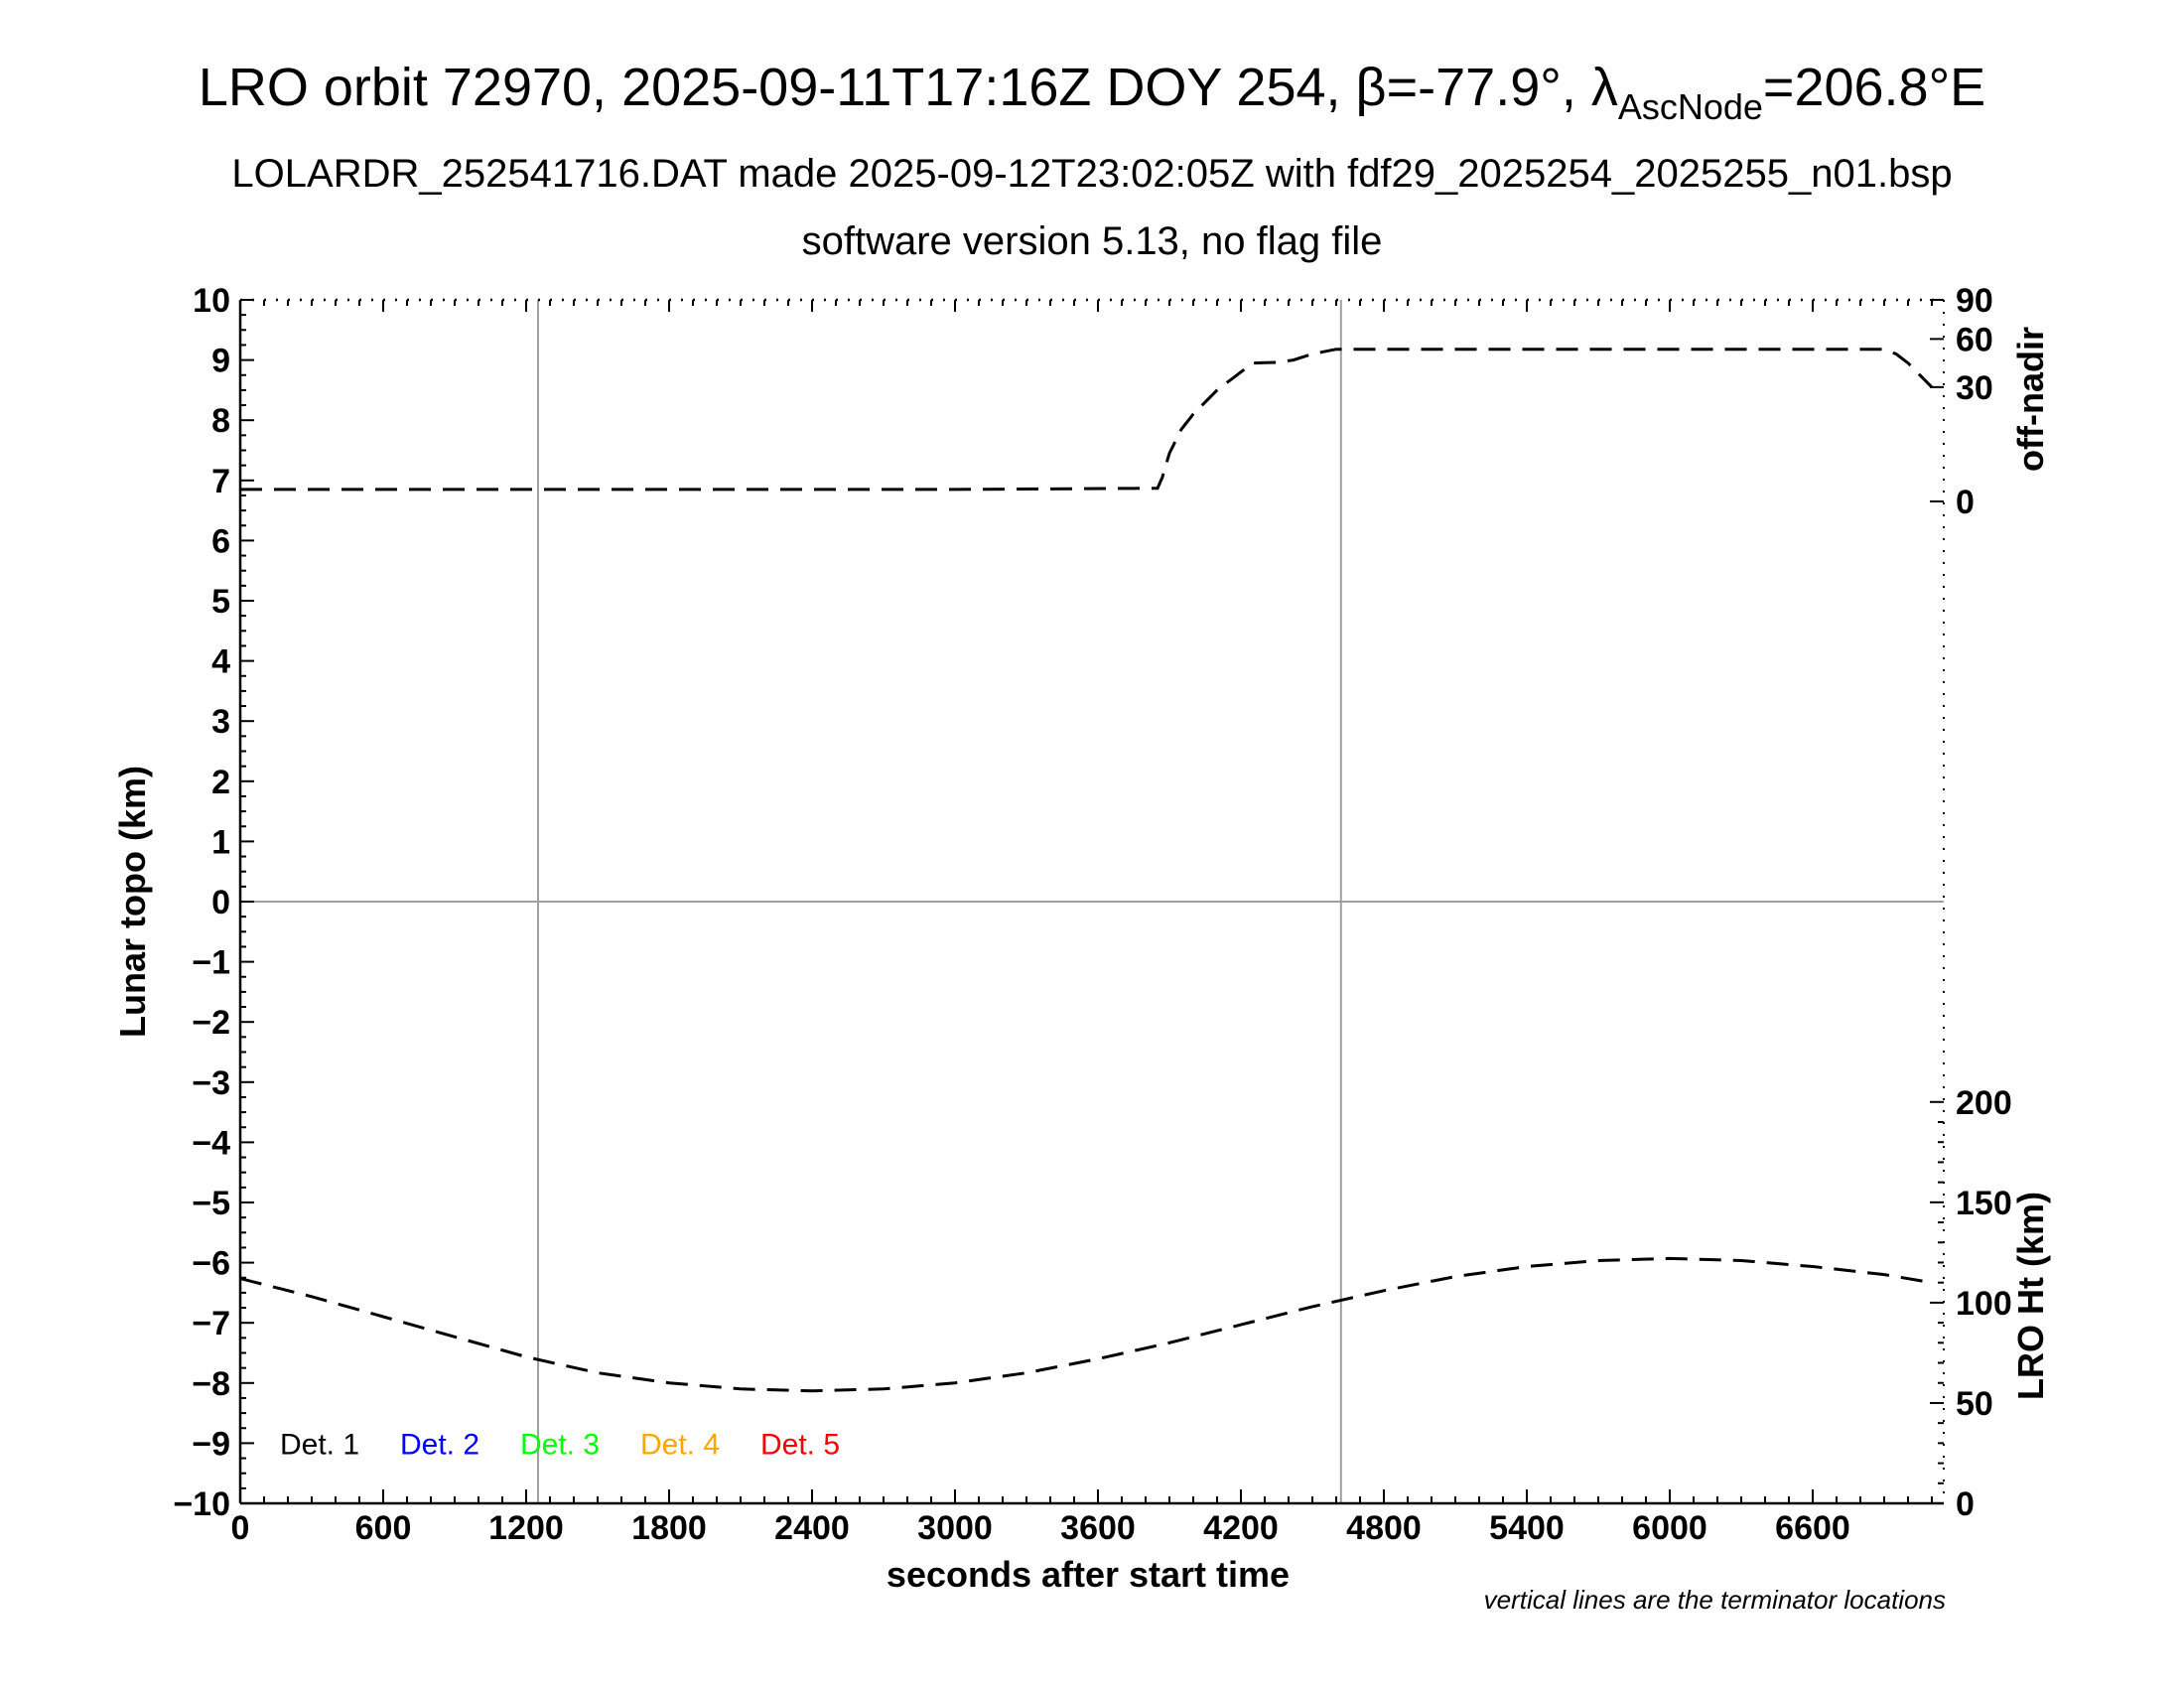 This screenshot has width=2184, height=1693. What do you see at coordinates (1974, 340) in the screenshot?
I see `off-nadir-tick-label: 60` at bounding box center [1974, 340].